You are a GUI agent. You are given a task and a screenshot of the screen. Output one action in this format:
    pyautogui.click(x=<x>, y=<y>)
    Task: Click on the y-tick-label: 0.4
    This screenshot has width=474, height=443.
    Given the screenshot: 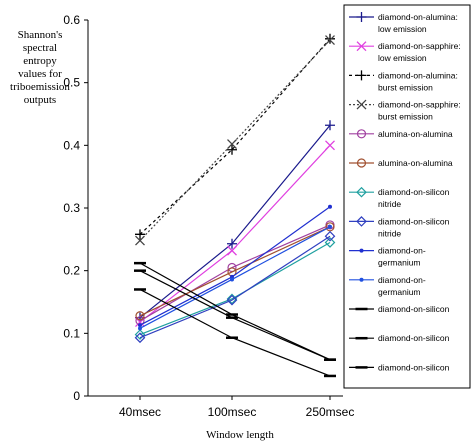 What is the action you would take?
    pyautogui.click(x=71, y=145)
    